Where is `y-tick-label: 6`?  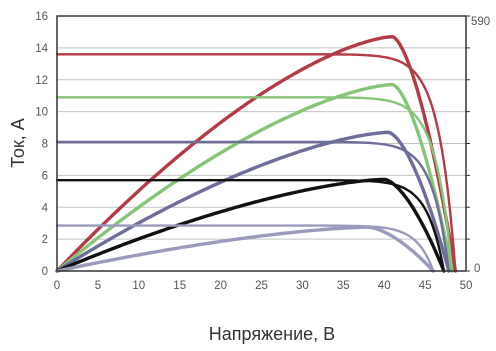
y-tick-label: 6 is located at coordinates (45, 176).